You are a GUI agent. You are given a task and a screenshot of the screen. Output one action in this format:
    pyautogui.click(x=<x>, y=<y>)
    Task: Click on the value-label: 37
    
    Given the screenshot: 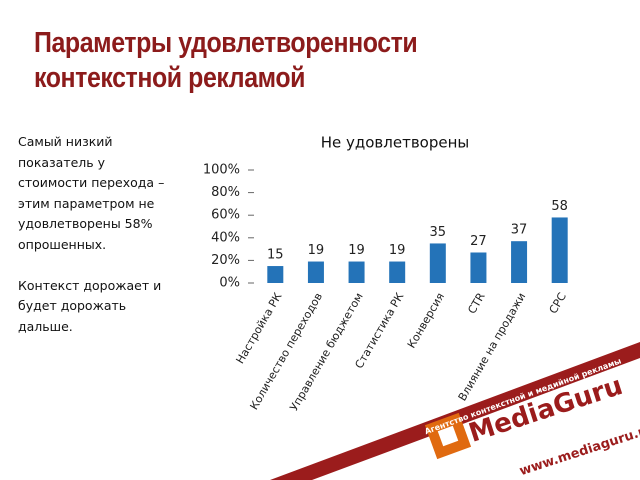 What is the action you would take?
    pyautogui.click(x=519, y=230)
    